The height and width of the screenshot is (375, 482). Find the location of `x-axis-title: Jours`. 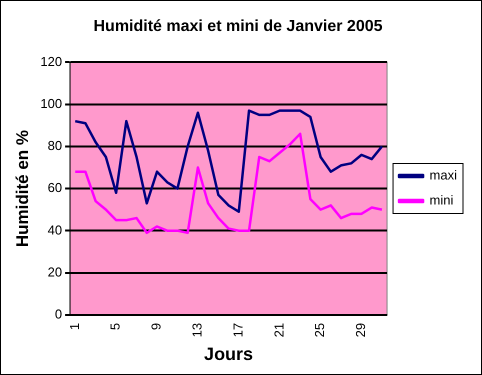

x-axis-title: Jours is located at coordinates (229, 354).